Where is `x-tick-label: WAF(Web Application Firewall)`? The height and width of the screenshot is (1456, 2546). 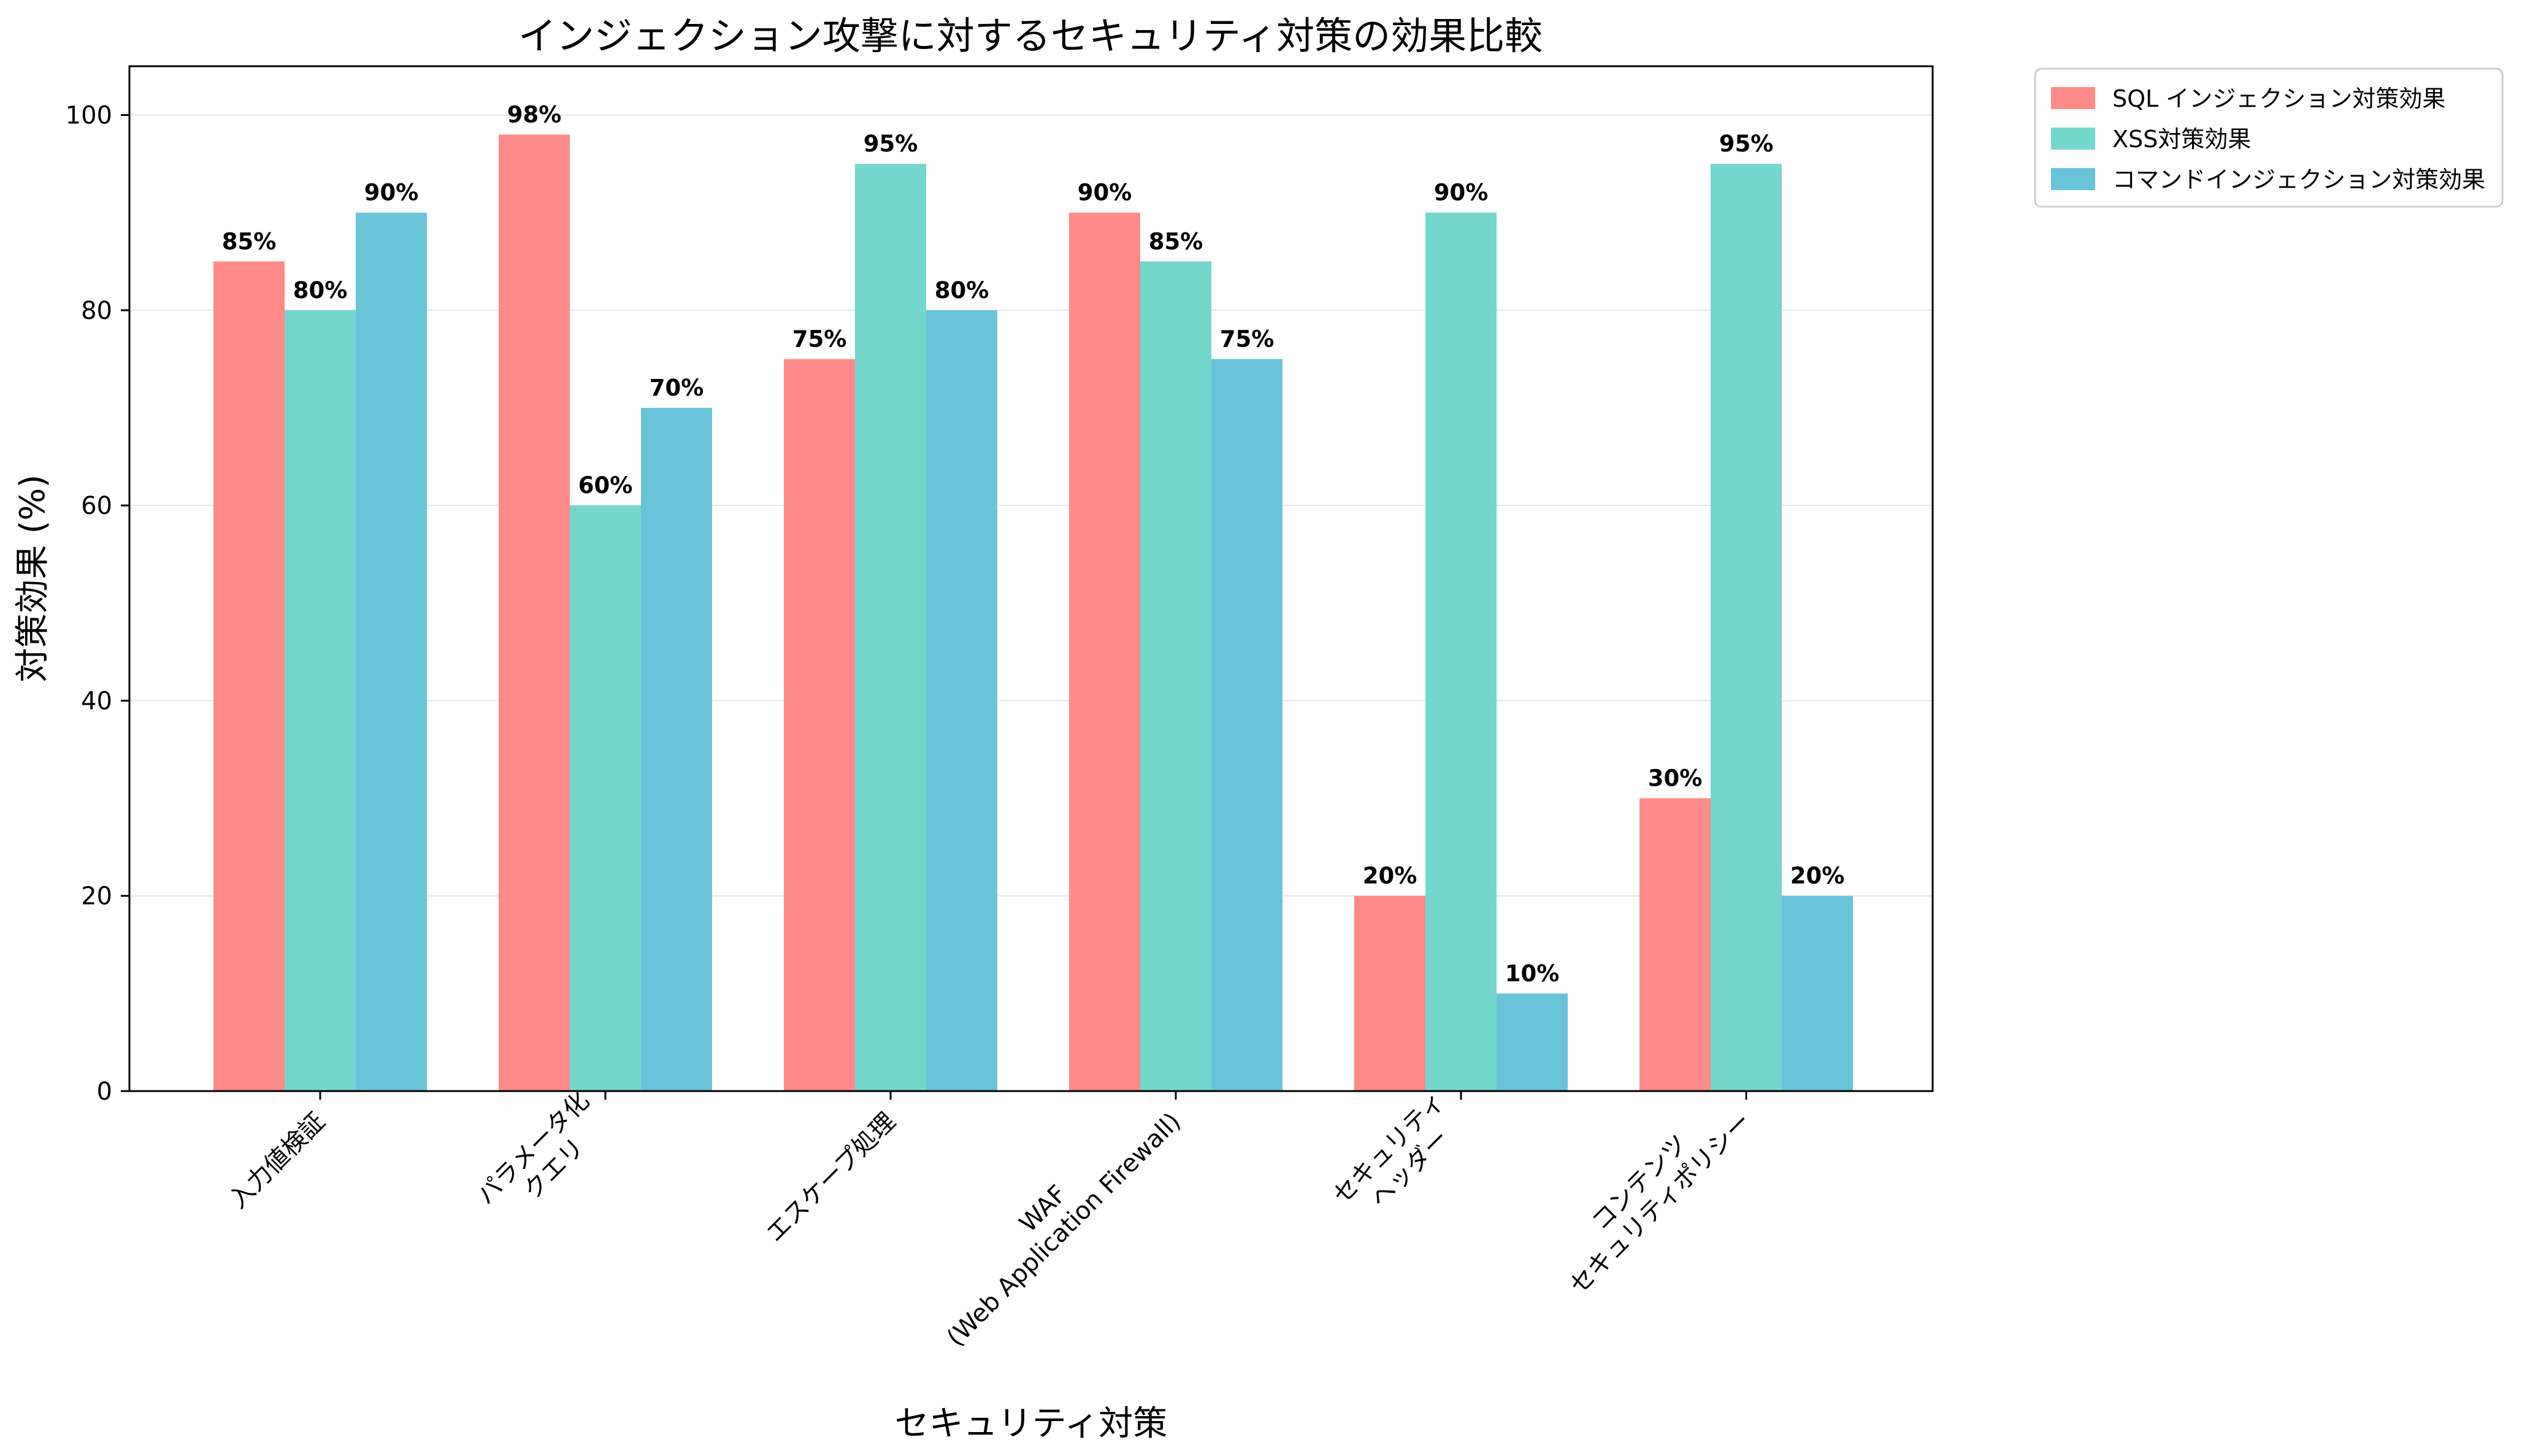
x-tick-label: WAF(Web Application Firewall) is located at coordinates (1053, 1219).